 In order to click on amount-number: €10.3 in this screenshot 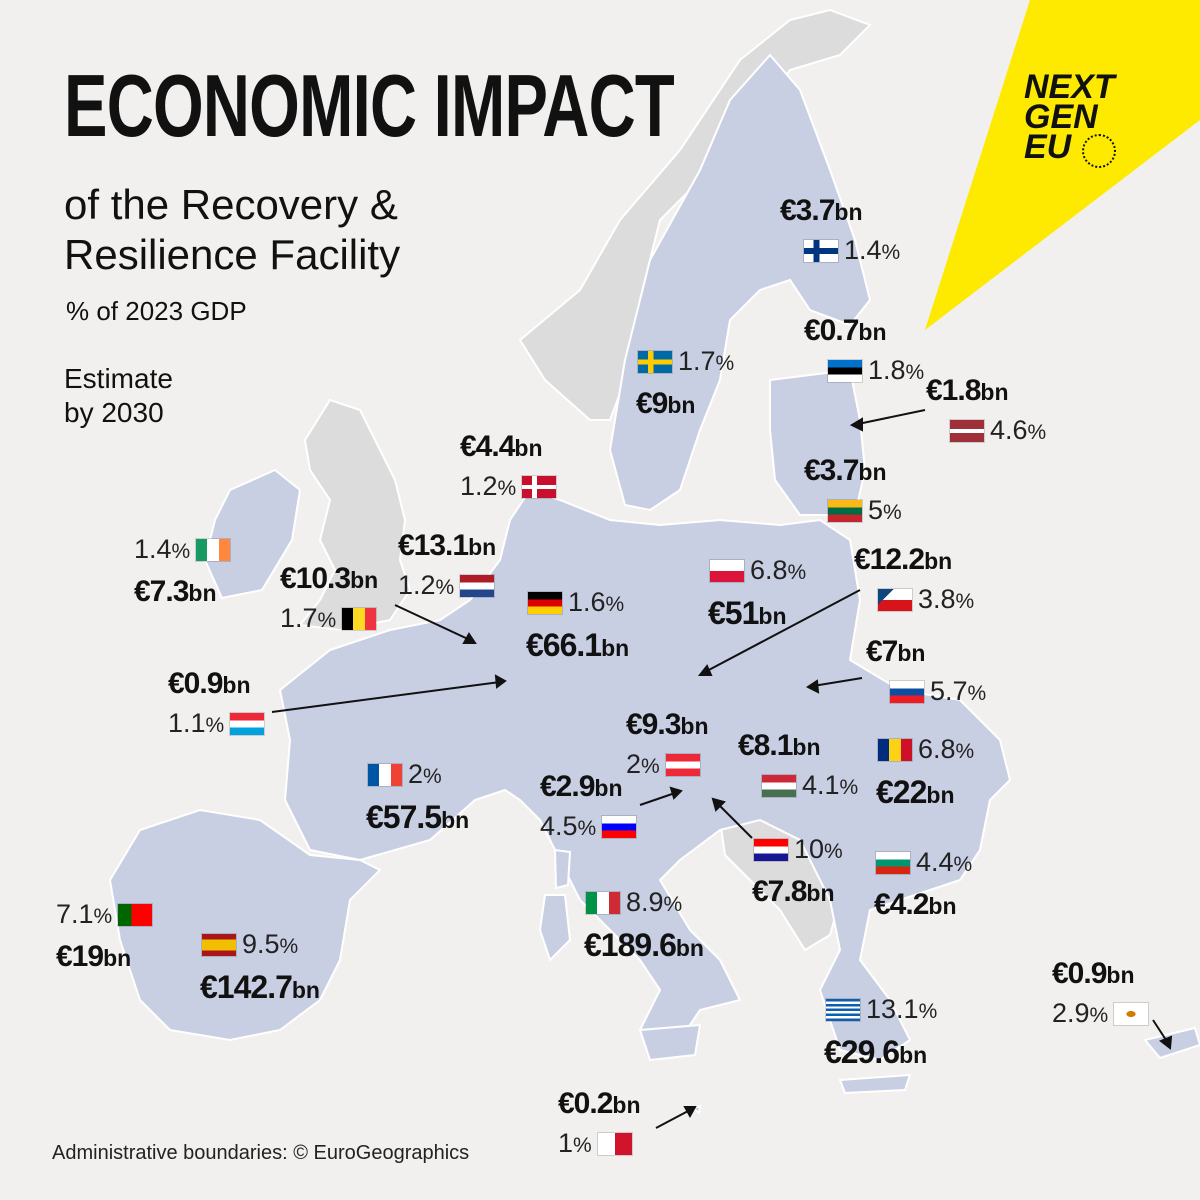, I will do `click(315, 578)`.